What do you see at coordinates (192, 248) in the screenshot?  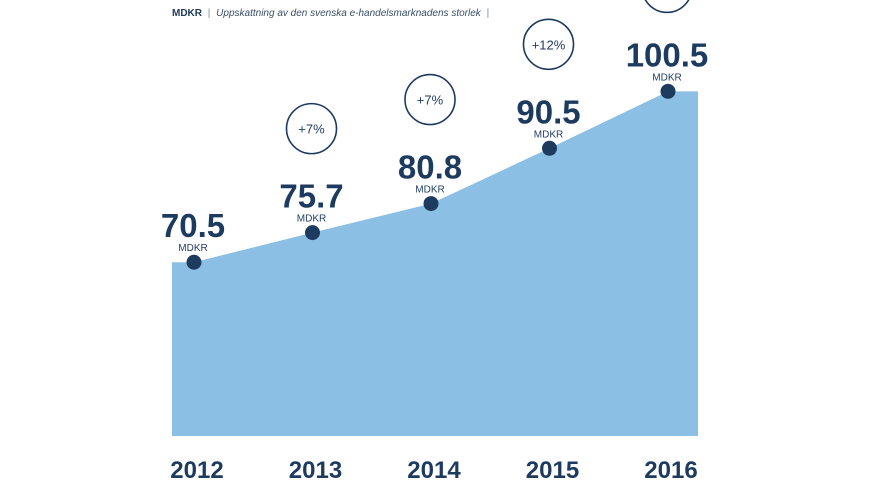 I see `unit-label-2012: MDKR` at bounding box center [192, 248].